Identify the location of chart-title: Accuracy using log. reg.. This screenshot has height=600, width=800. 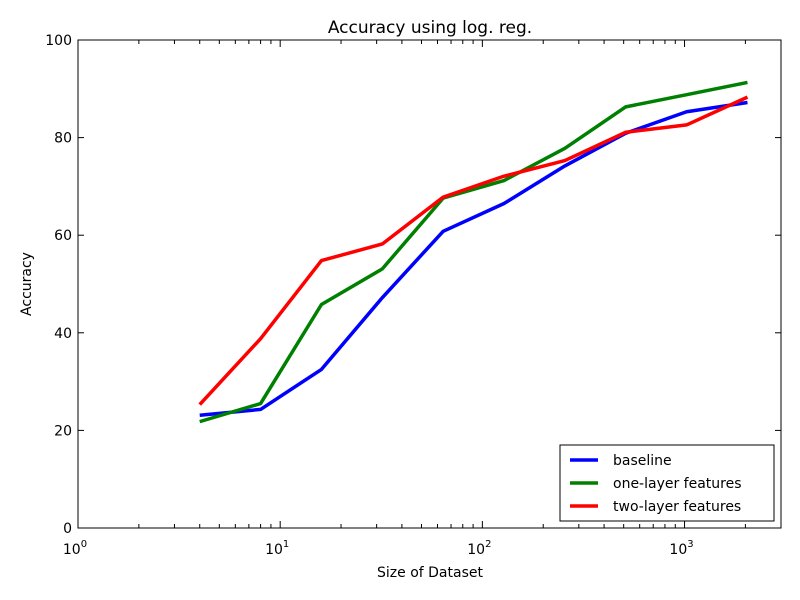
(430, 28).